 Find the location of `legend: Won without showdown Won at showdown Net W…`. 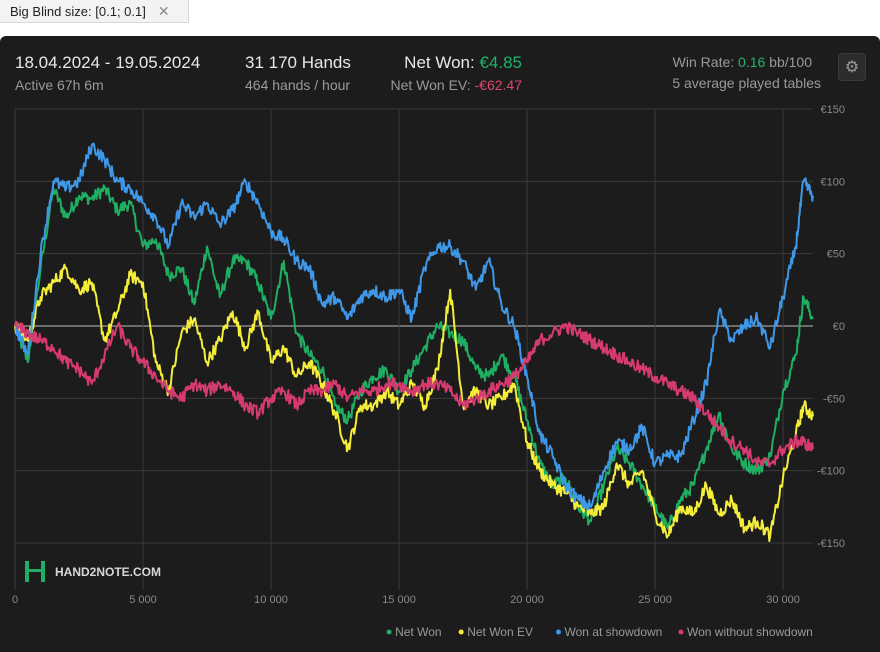

legend: Won without showdown Won at showdown Net W… is located at coordinates (599, 632).